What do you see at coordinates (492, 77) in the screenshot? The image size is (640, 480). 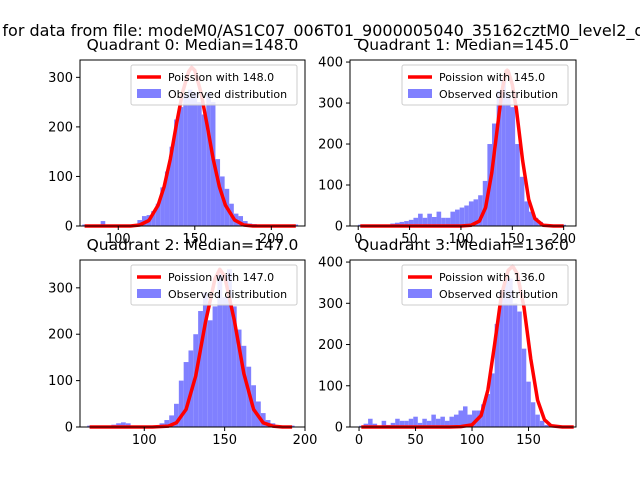 I see `legend-poisson-label: Poission with 145.0` at bounding box center [492, 77].